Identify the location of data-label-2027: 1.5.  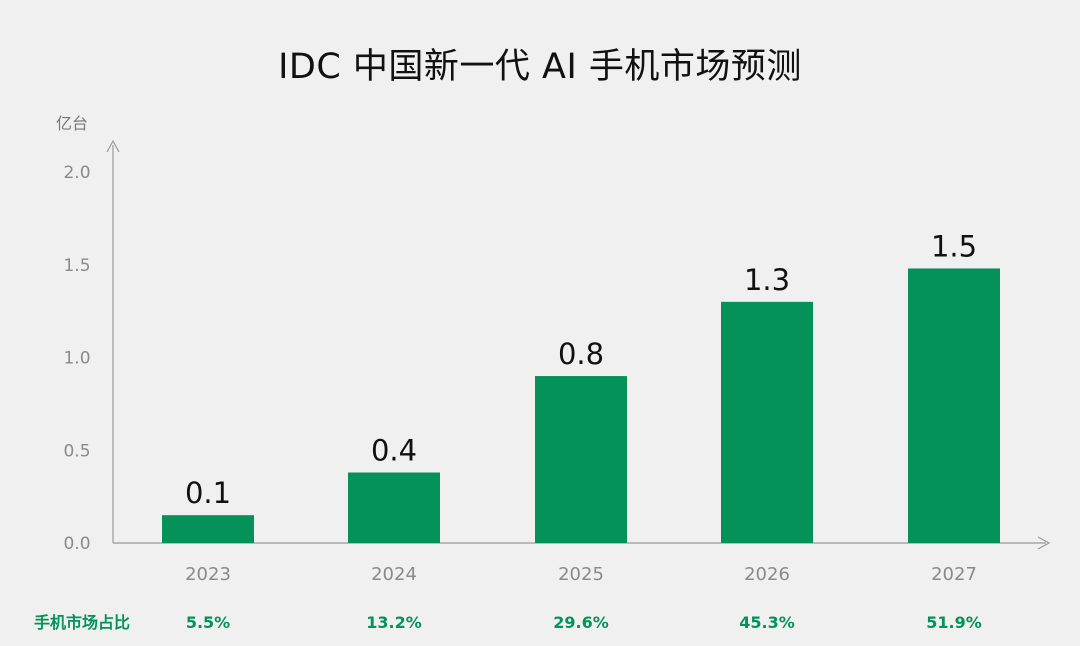
(954, 246).